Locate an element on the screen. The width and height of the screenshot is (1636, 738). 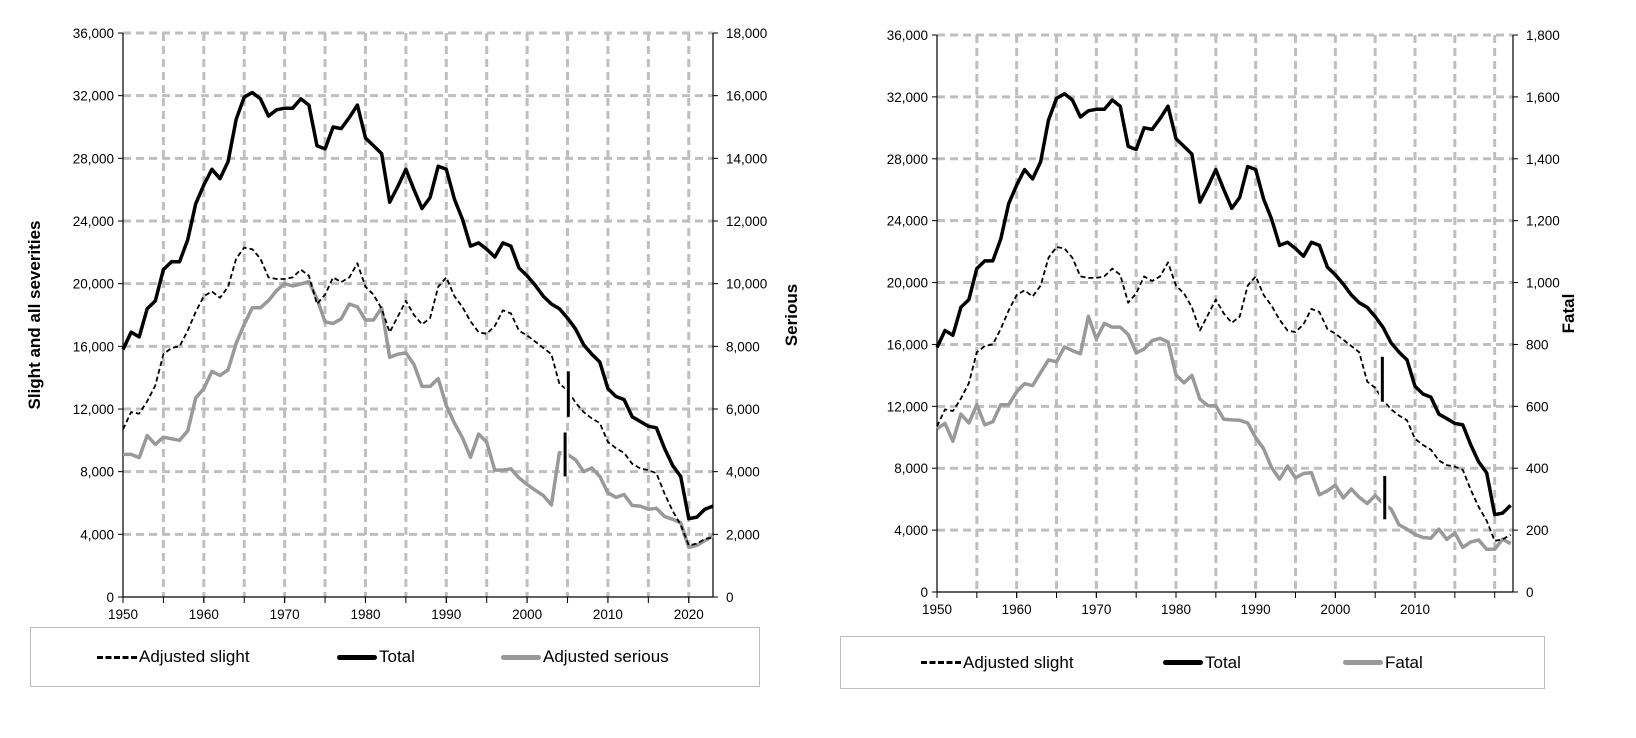
x-tick-label: 2020 is located at coordinates (689, 614).